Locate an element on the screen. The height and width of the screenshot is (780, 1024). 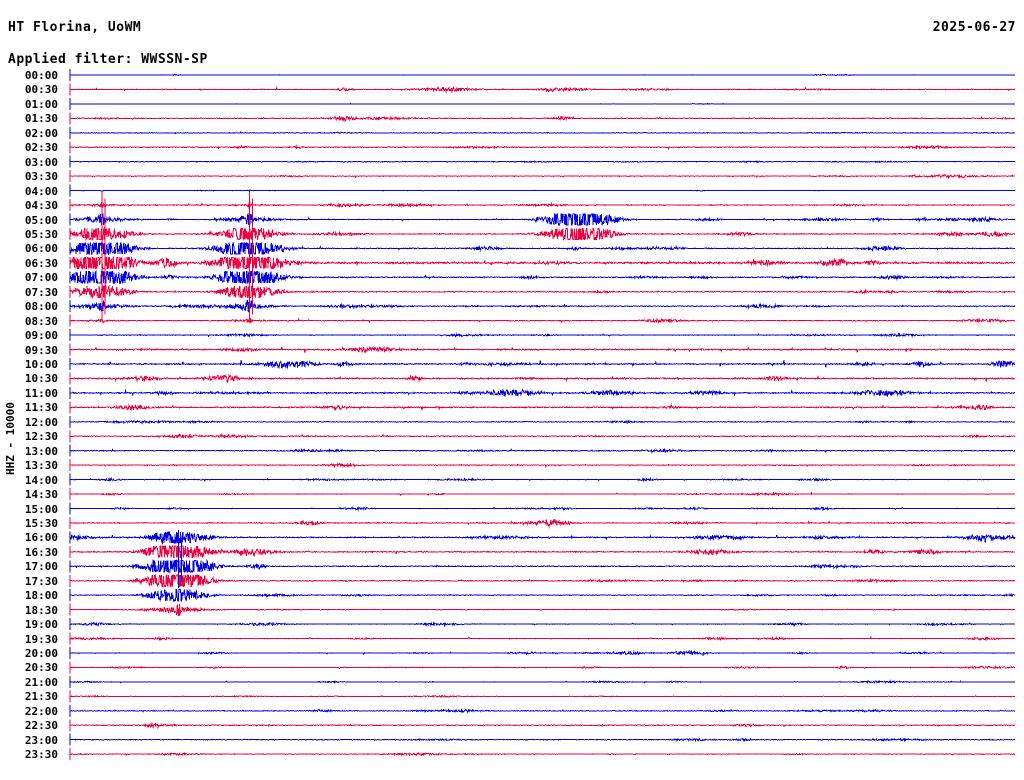
time-axis-label: 08:30 is located at coordinates (41, 321).